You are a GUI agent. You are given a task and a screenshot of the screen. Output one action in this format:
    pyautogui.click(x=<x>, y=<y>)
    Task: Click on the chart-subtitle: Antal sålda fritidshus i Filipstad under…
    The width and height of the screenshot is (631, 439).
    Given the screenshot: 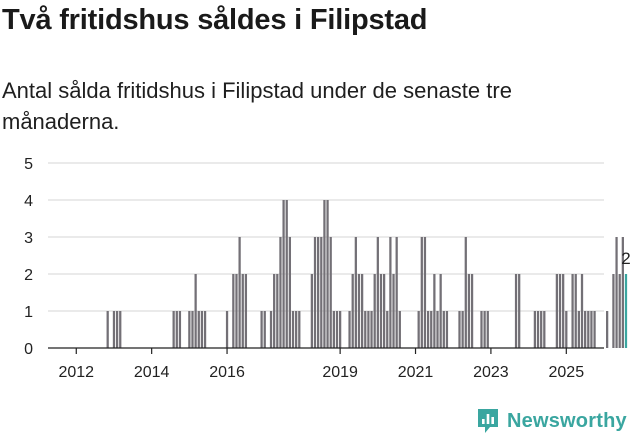 What is the action you would take?
    pyautogui.click(x=257, y=106)
    